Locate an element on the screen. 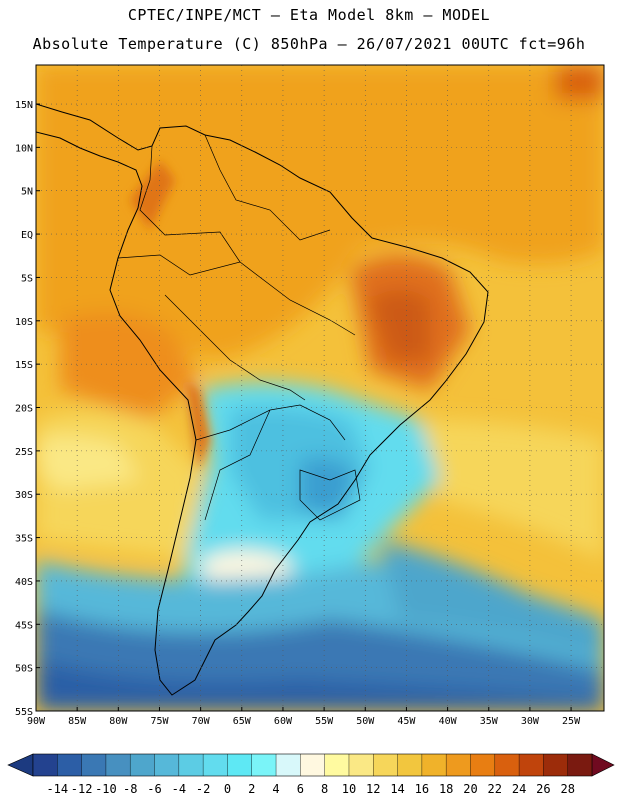  colorbar-label: -2 is located at coordinates (203, 789).